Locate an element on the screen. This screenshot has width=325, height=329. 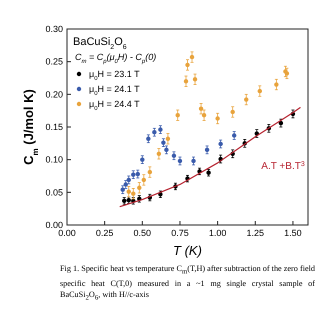
x-tick-label: 0.00 is located at coordinates (67, 233).